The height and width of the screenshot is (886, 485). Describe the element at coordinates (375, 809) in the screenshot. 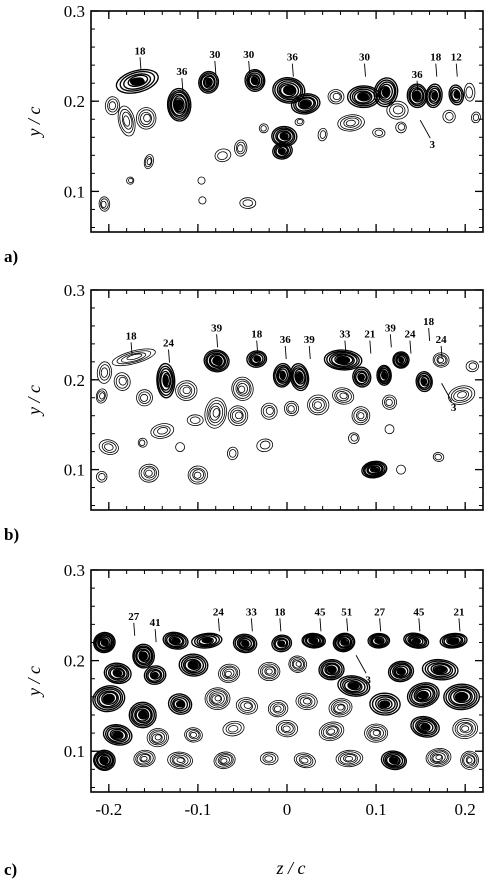

I see `x-tick-label: 0.1` at that location.